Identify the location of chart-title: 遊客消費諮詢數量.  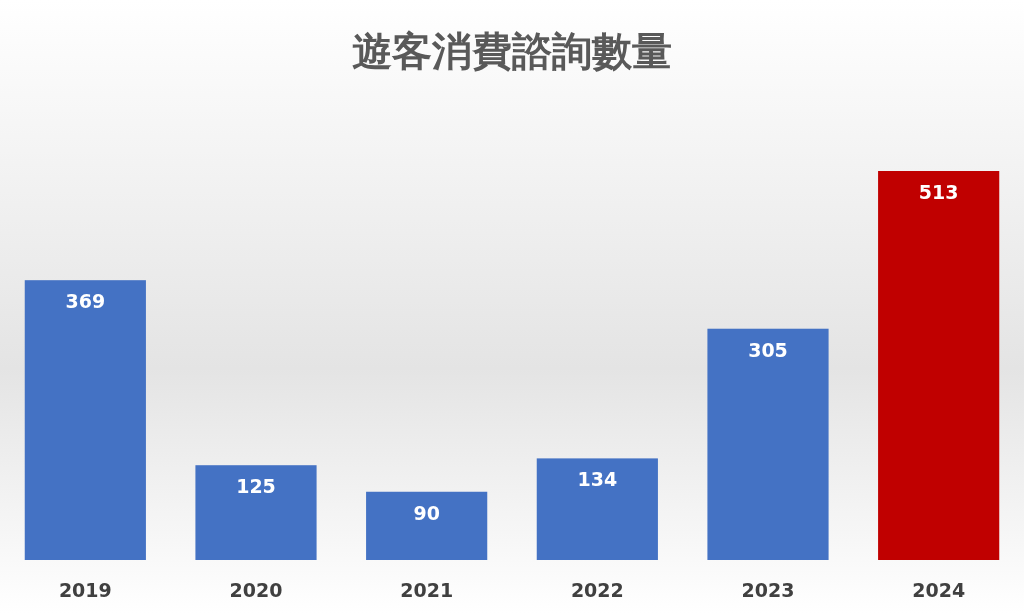
(512, 51).